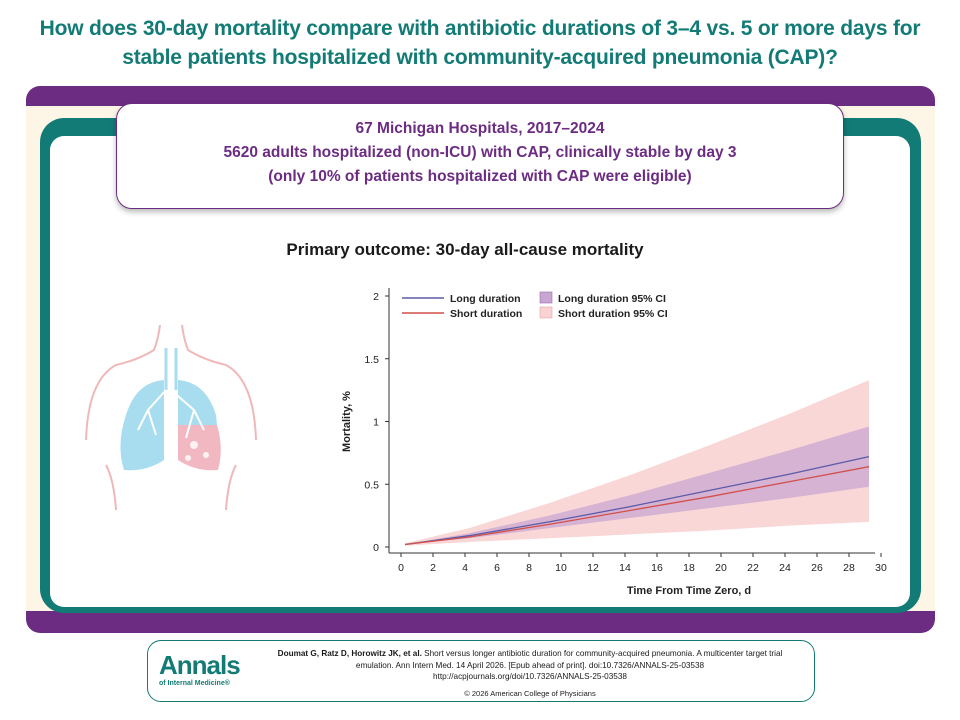 The width and height of the screenshot is (960, 720). What do you see at coordinates (721, 568) in the screenshot?
I see `x-tick-label: 20` at bounding box center [721, 568].